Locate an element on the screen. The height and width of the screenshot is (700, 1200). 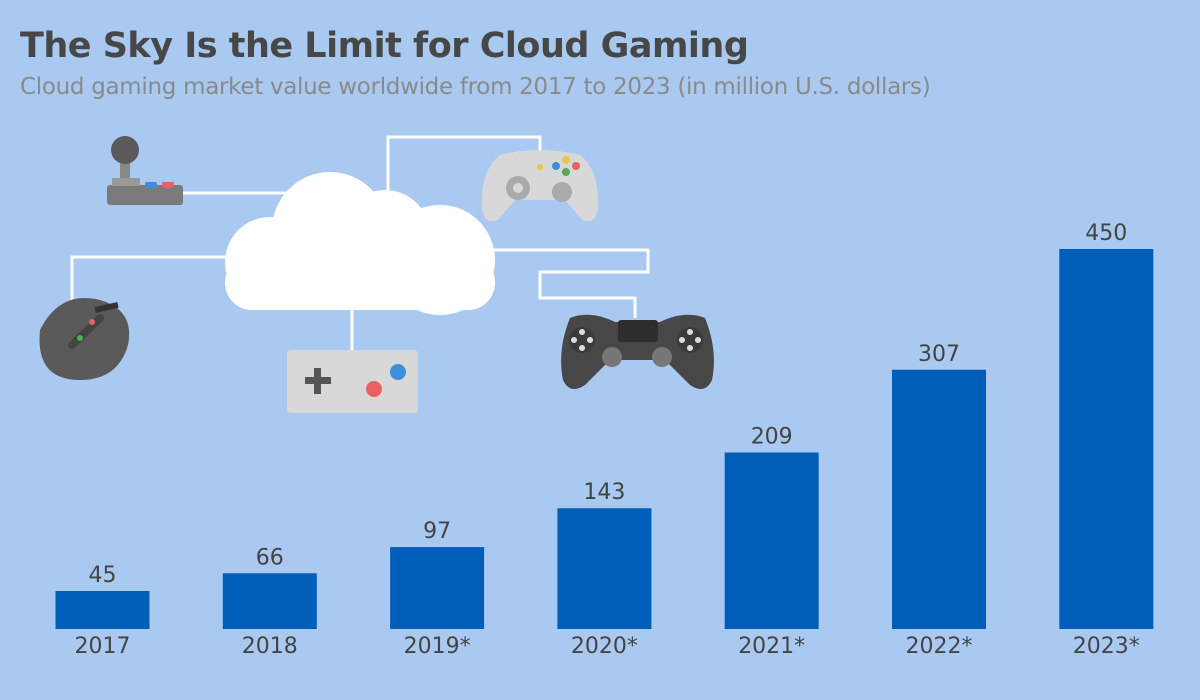
chart-title: The Sky Is the Limit for Cloud Gaming is located at coordinates (384, 46).